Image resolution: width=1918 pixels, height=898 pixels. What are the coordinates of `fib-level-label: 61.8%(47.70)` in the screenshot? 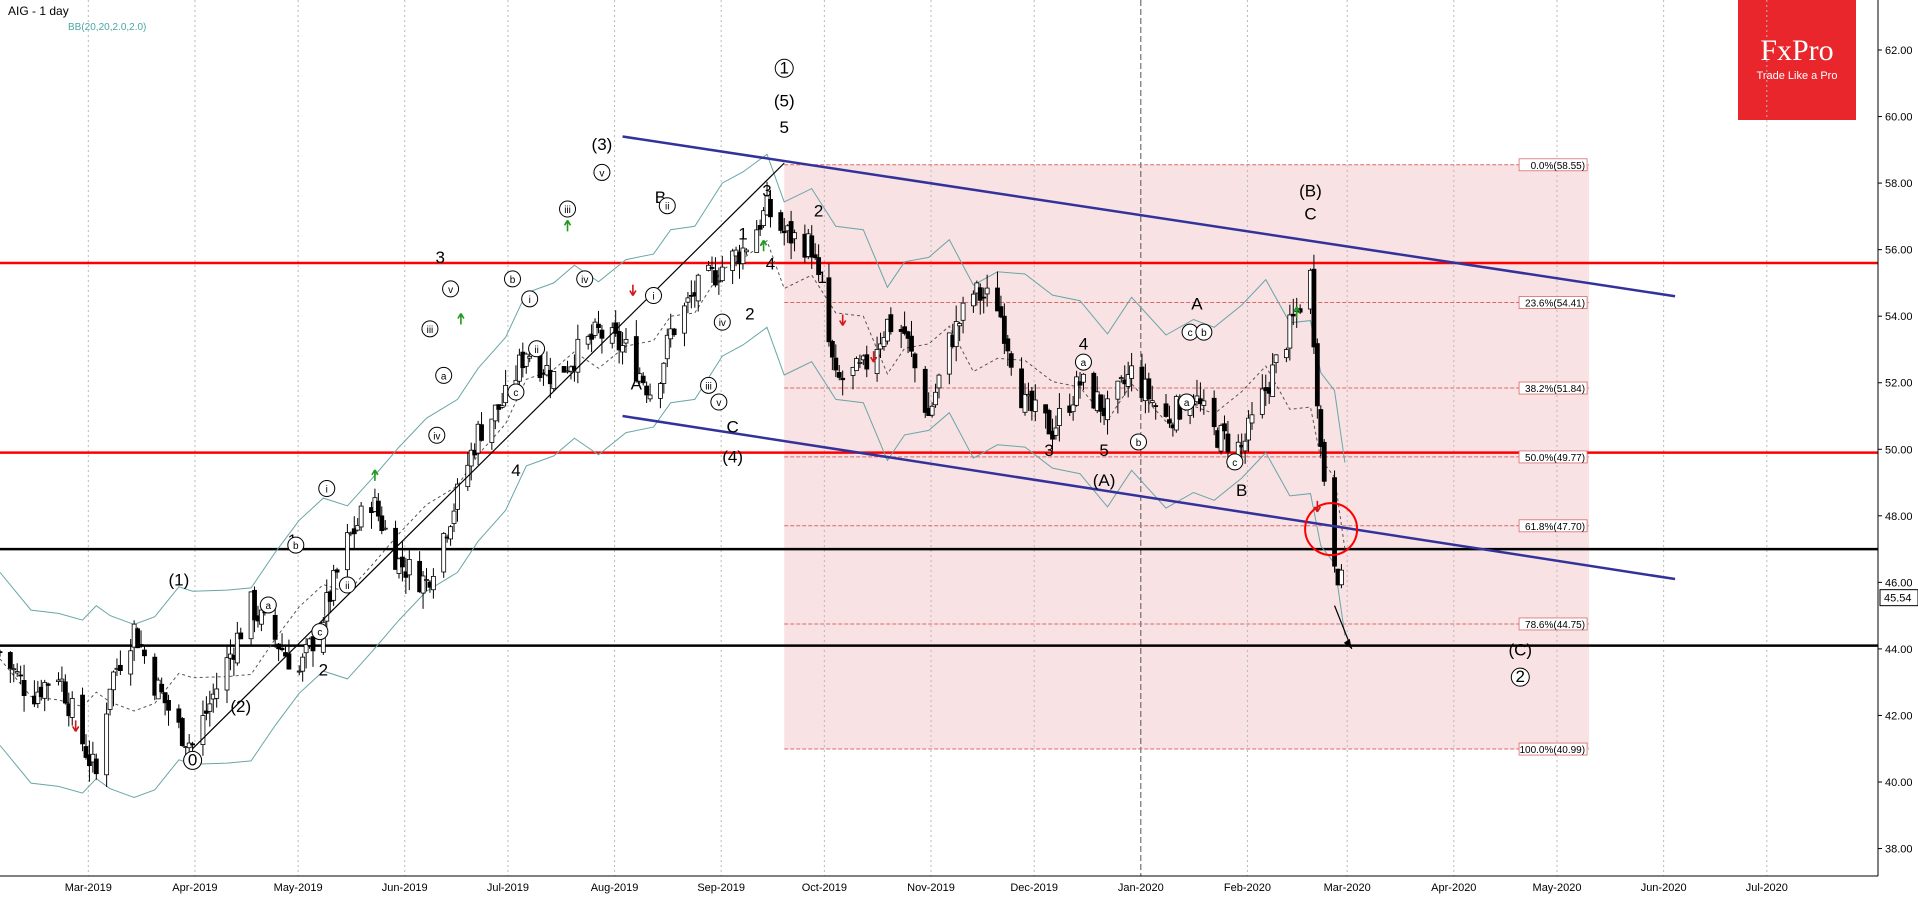 It's located at (1555, 527).